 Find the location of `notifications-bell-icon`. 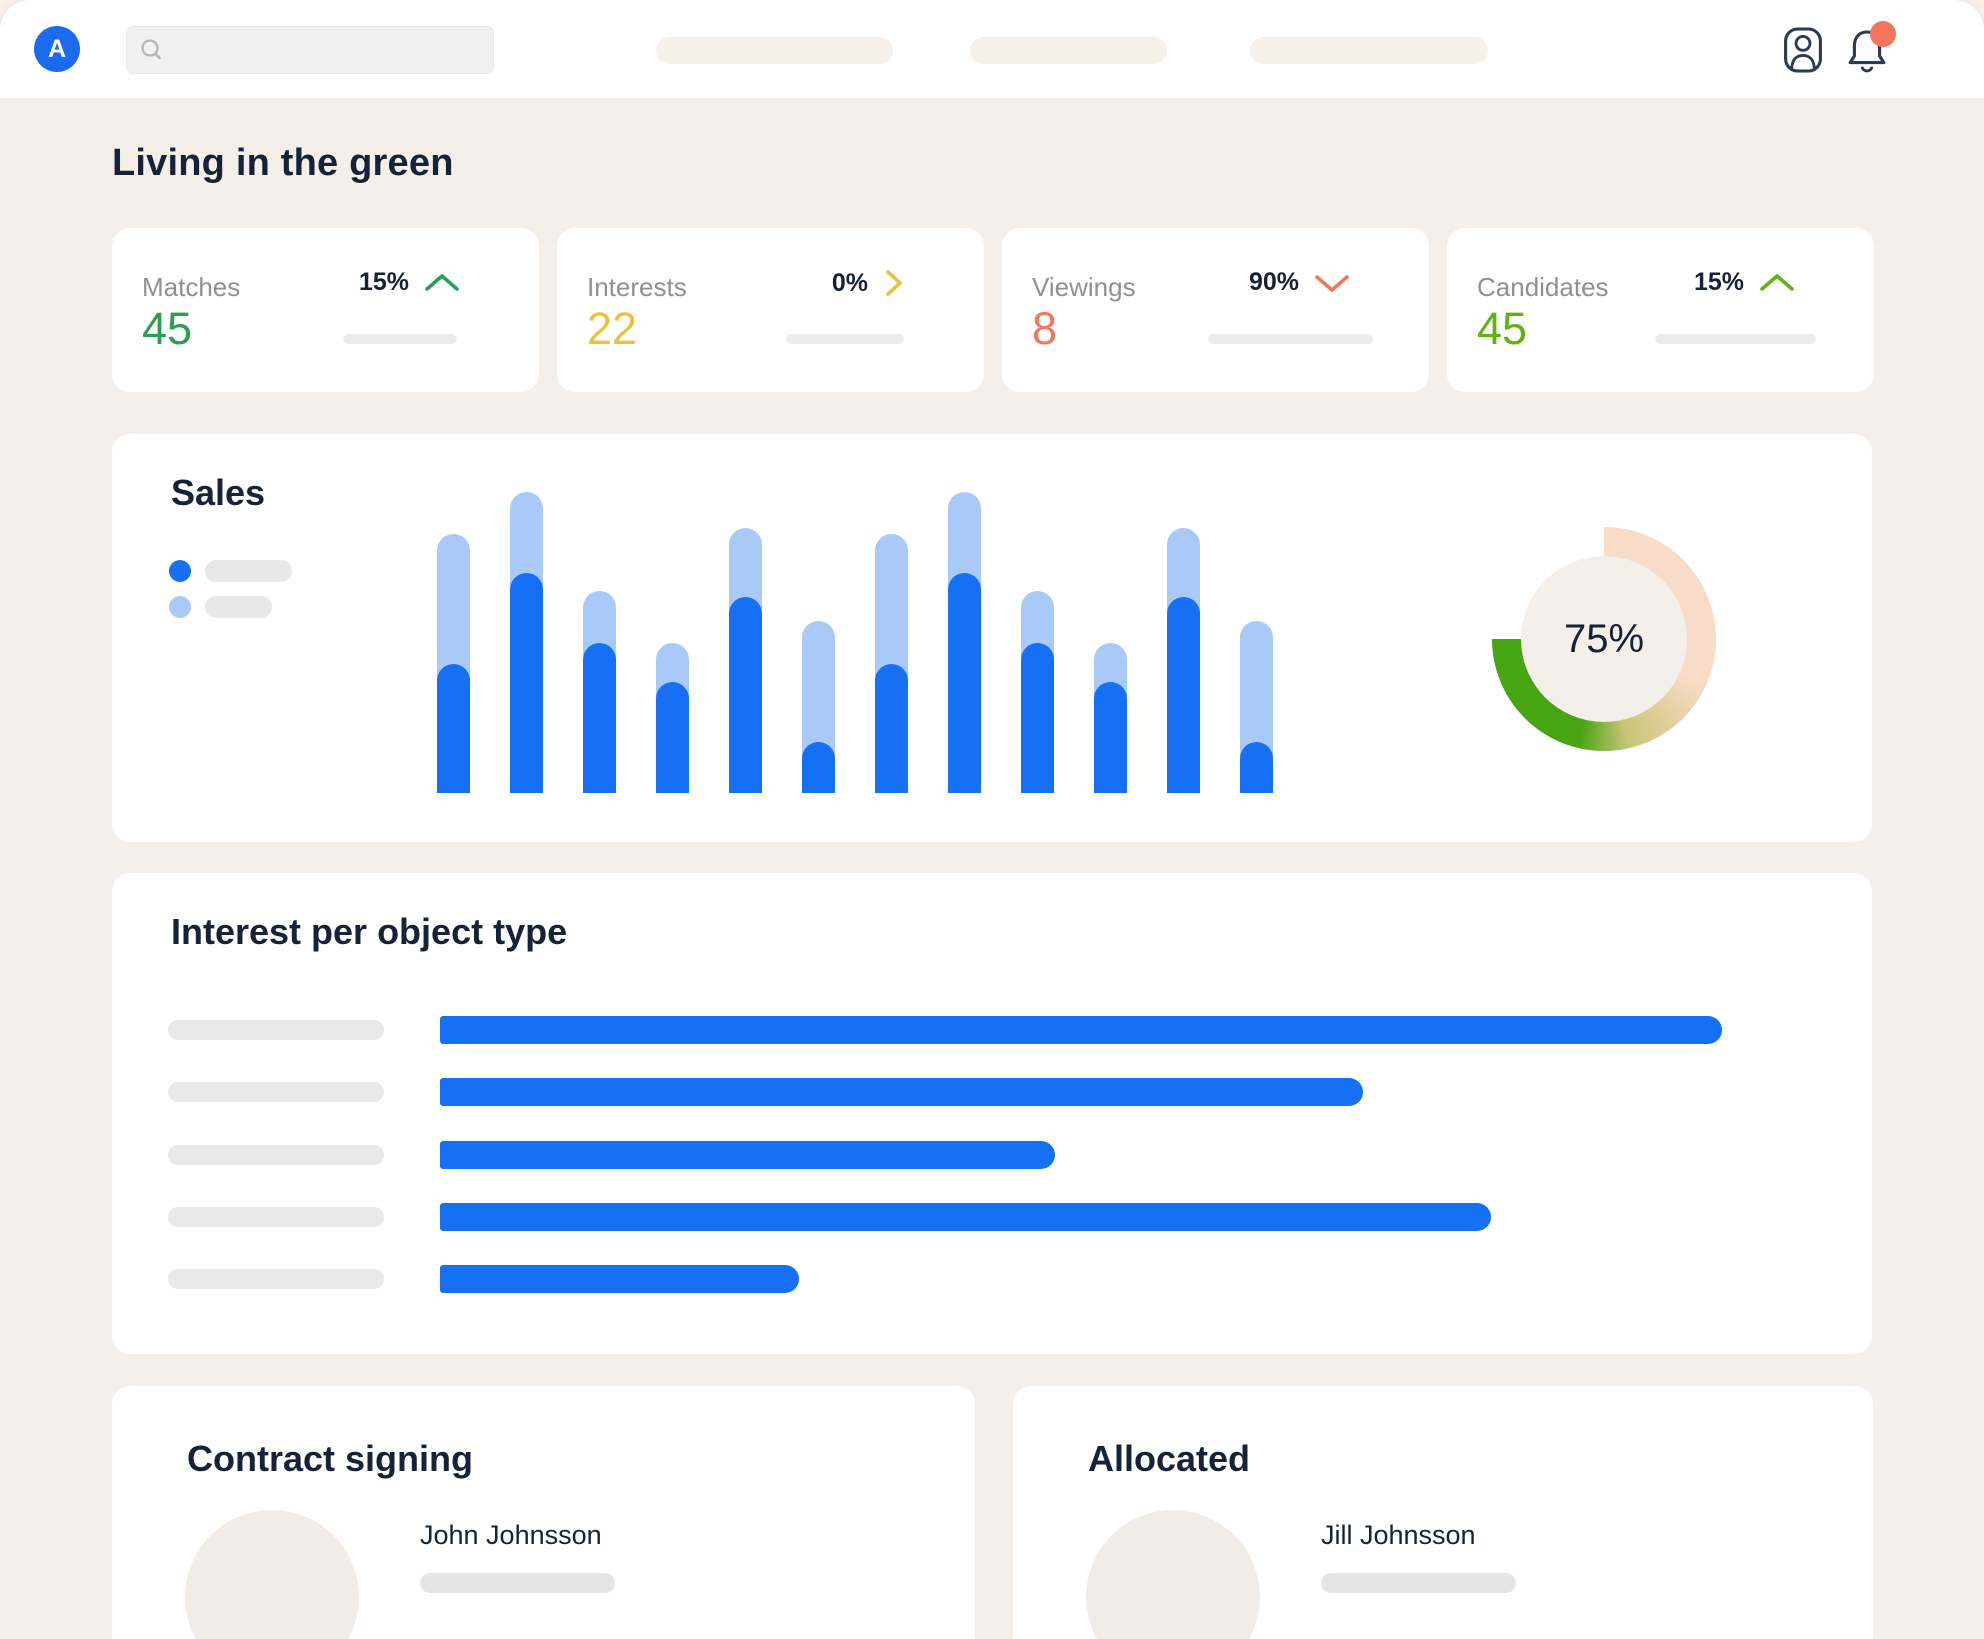

notifications-bell-icon is located at coordinates (1870, 50).